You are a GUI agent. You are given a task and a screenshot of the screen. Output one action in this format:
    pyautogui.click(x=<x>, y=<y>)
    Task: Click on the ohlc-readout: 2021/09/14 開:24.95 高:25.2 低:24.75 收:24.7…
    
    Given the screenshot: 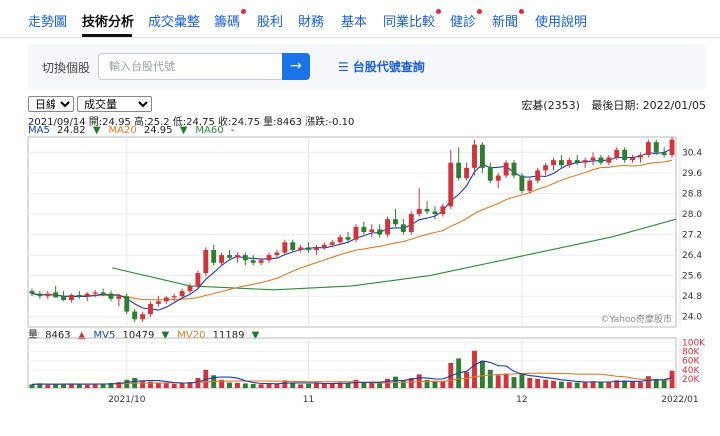 What is the action you would take?
    pyautogui.click(x=191, y=122)
    